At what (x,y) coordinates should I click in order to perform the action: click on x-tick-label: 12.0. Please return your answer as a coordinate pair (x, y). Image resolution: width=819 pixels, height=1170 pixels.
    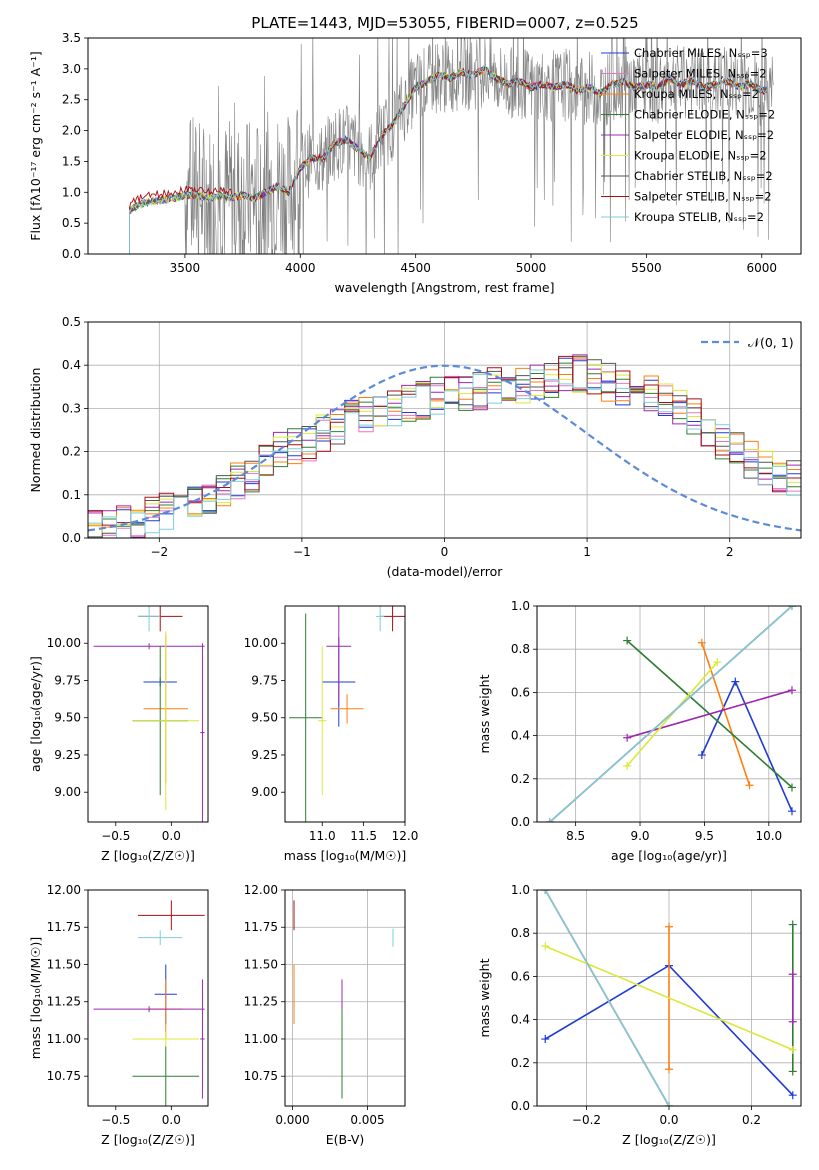
    Looking at the image, I should click on (405, 836).